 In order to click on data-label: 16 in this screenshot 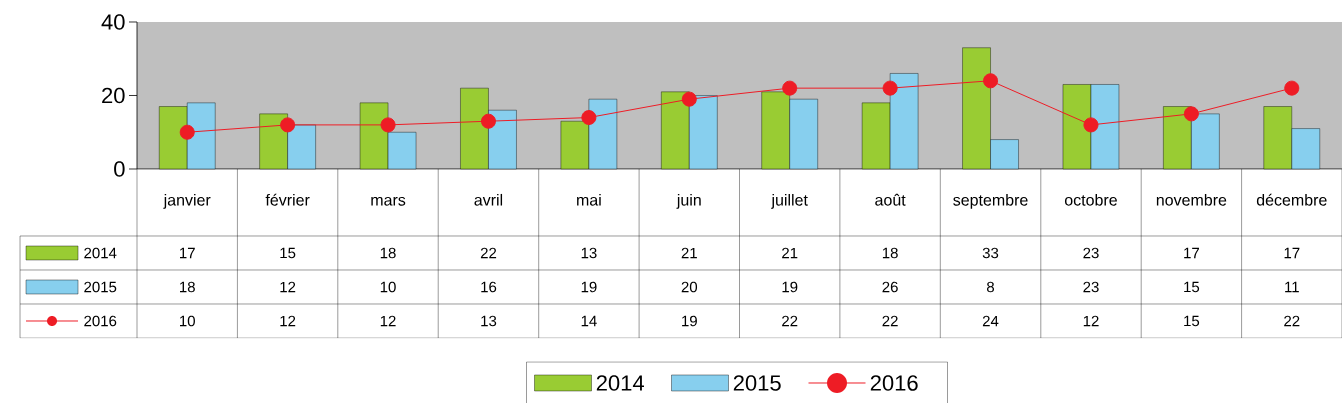, I will do `click(489, 287)`.